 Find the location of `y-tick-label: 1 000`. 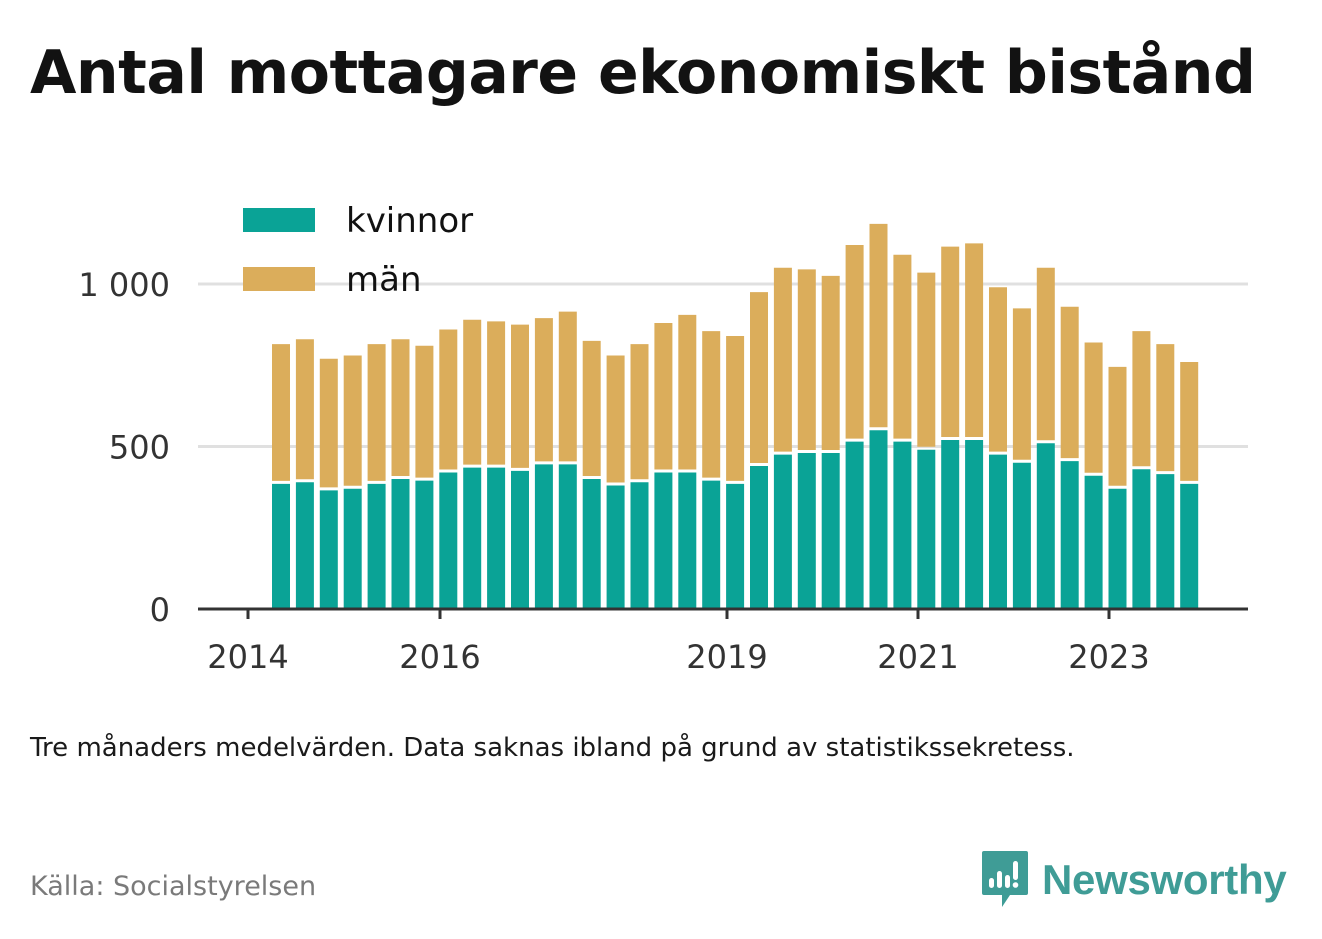

y-tick-label: 1 000 is located at coordinates (124, 285).